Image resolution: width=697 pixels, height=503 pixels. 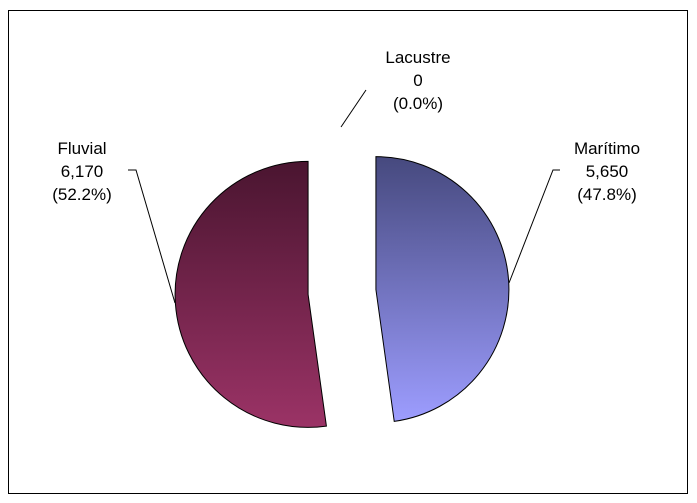 What do you see at coordinates (81, 148) in the screenshot?
I see `slice-label-category: Fluvial` at bounding box center [81, 148].